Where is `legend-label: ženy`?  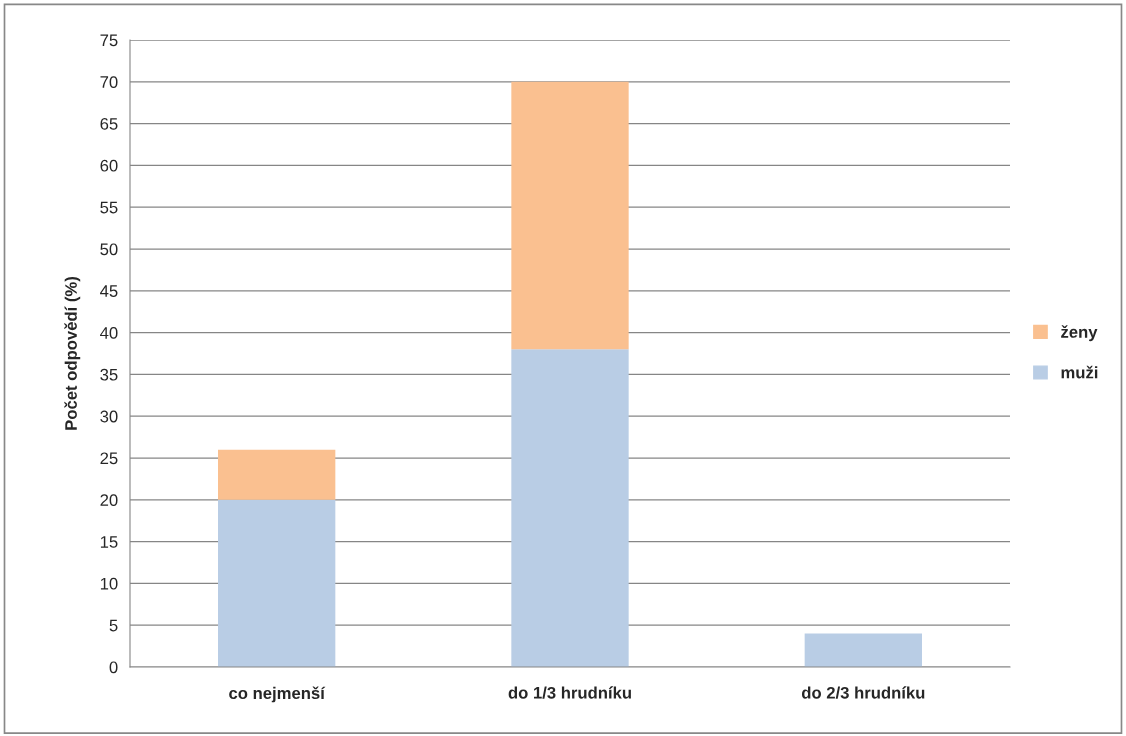
legend-label: ženy is located at coordinates (1079, 333).